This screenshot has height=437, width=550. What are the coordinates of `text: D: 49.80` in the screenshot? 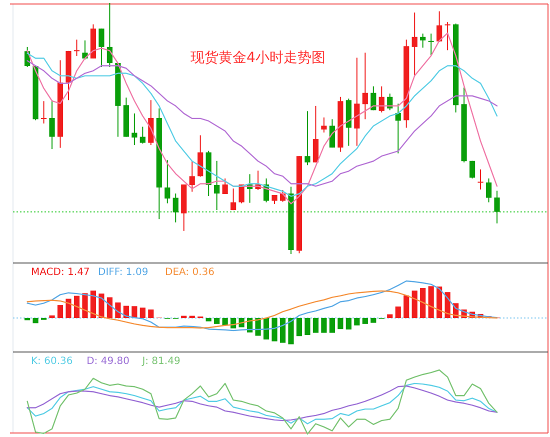 It's located at (108, 361).